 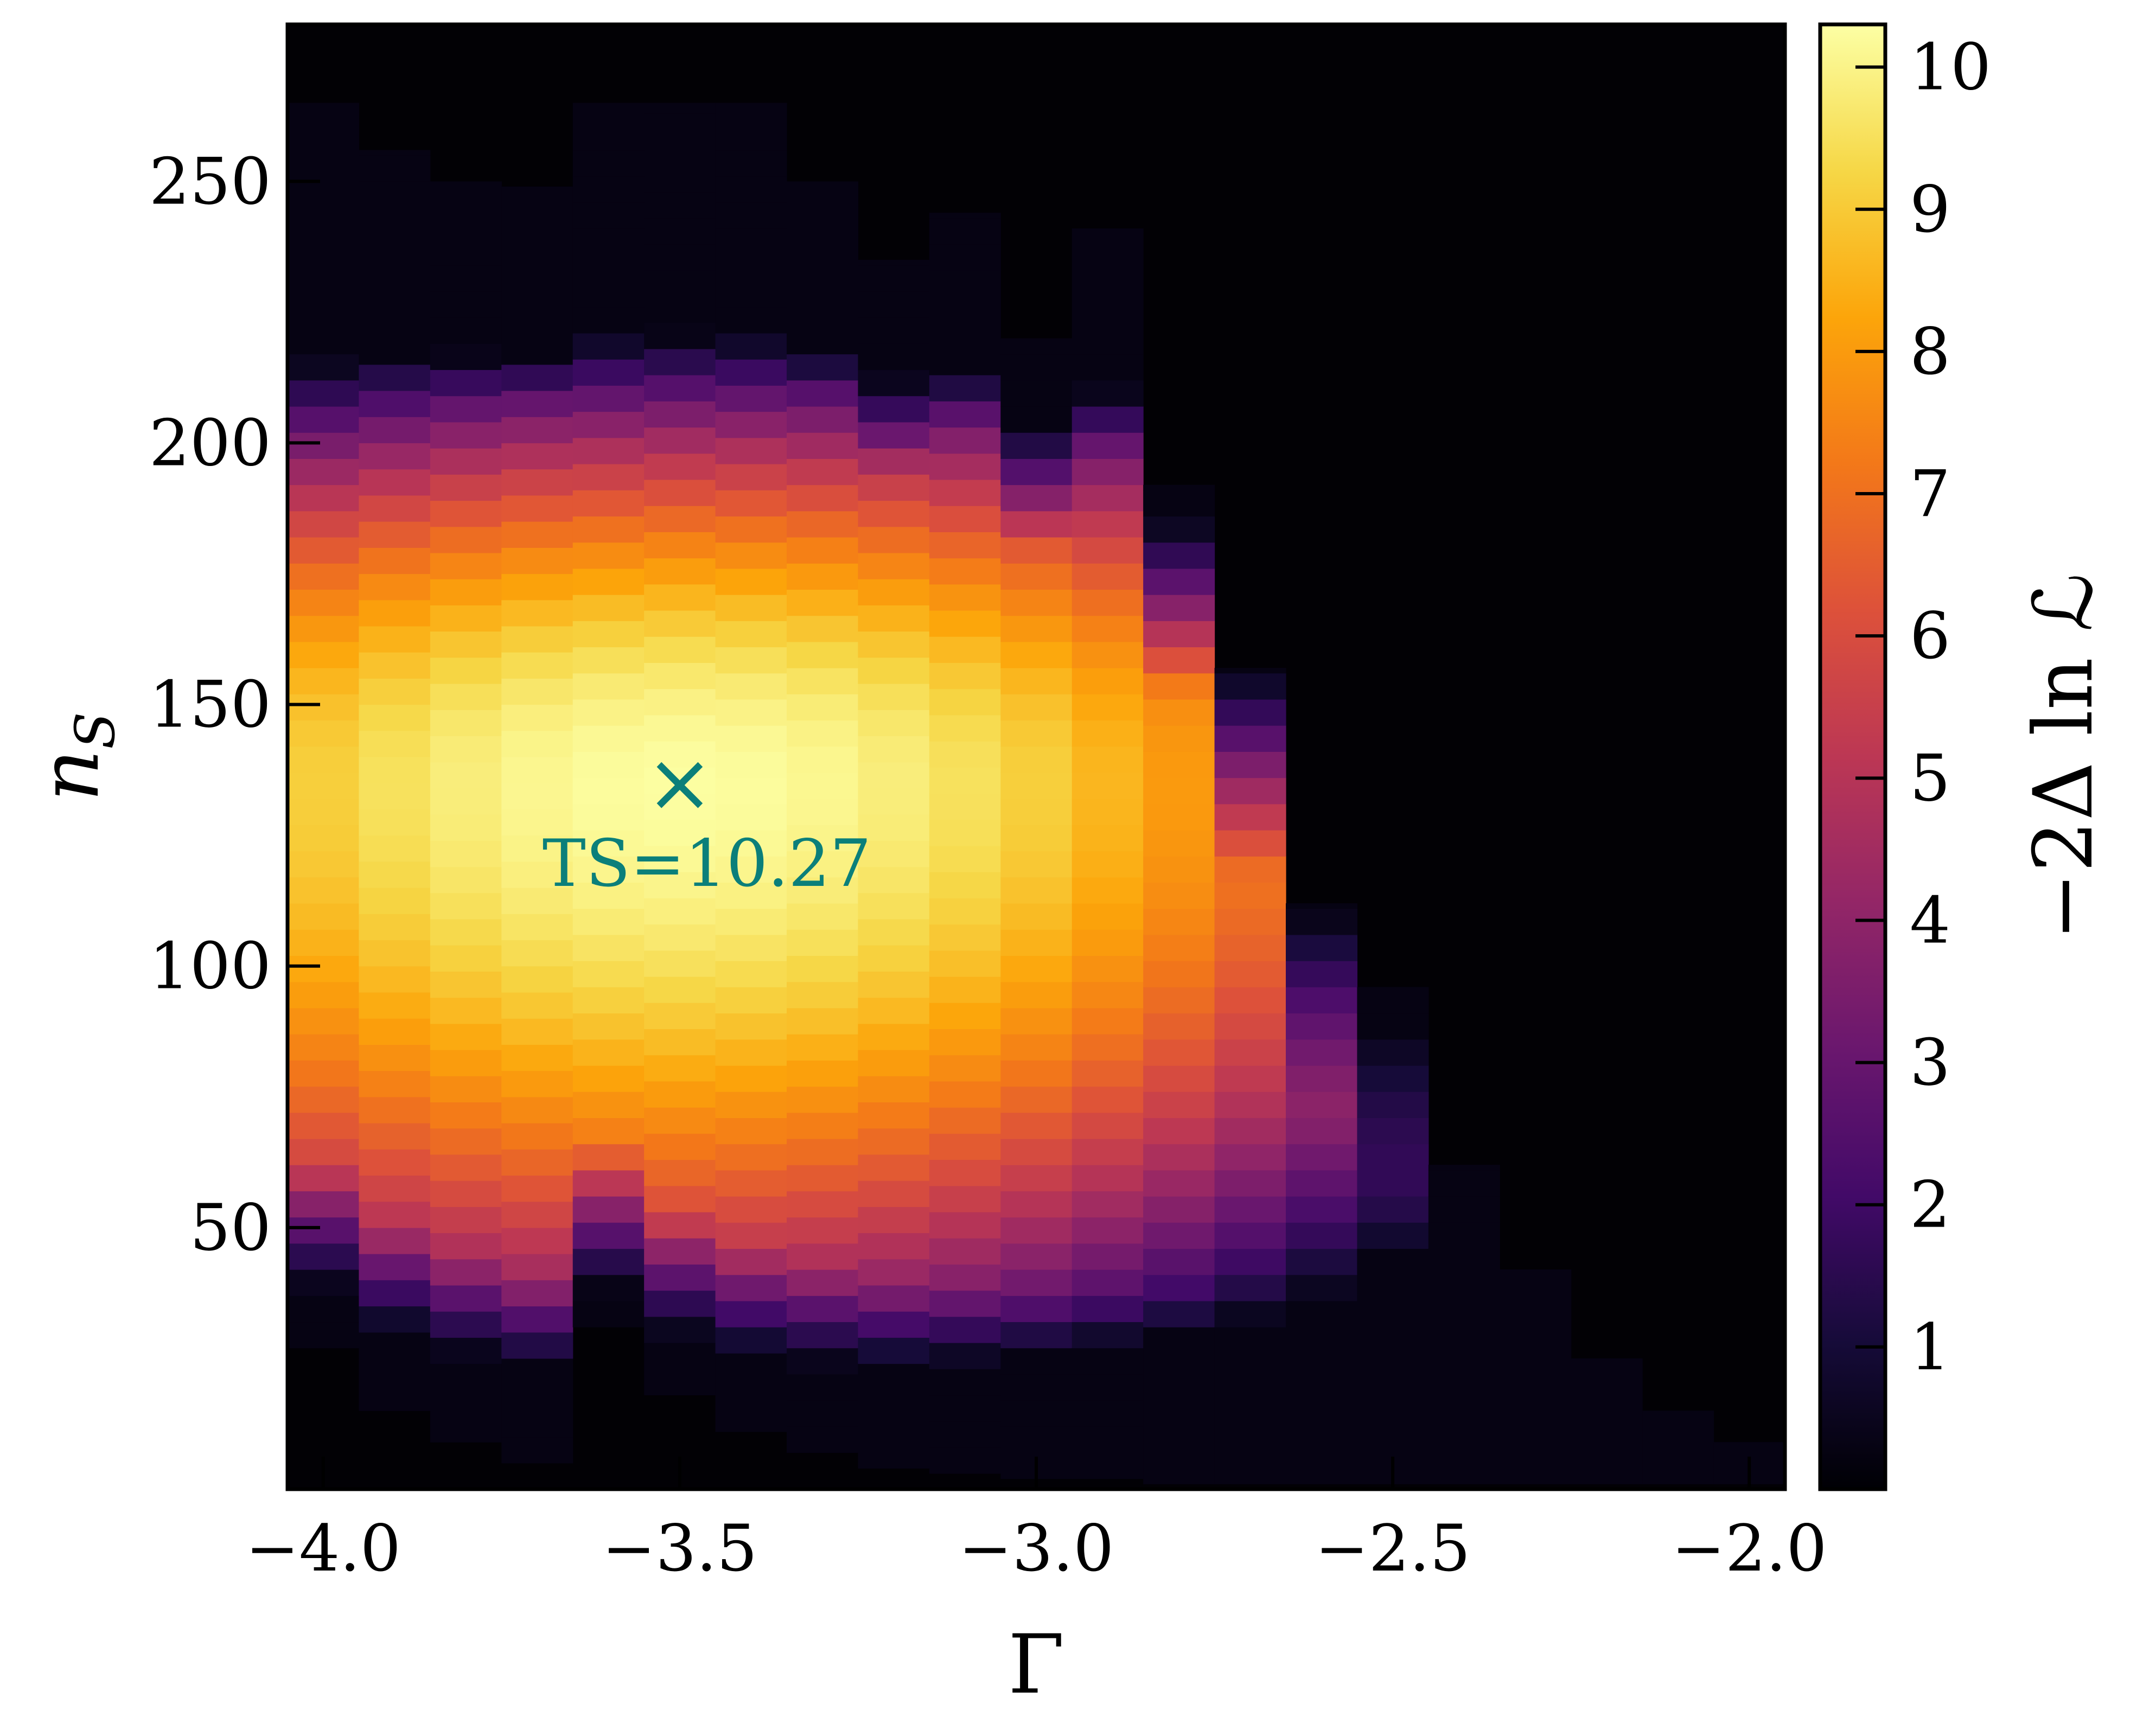 I want to click on y-tick-label: 100, so click(x=210, y=966).